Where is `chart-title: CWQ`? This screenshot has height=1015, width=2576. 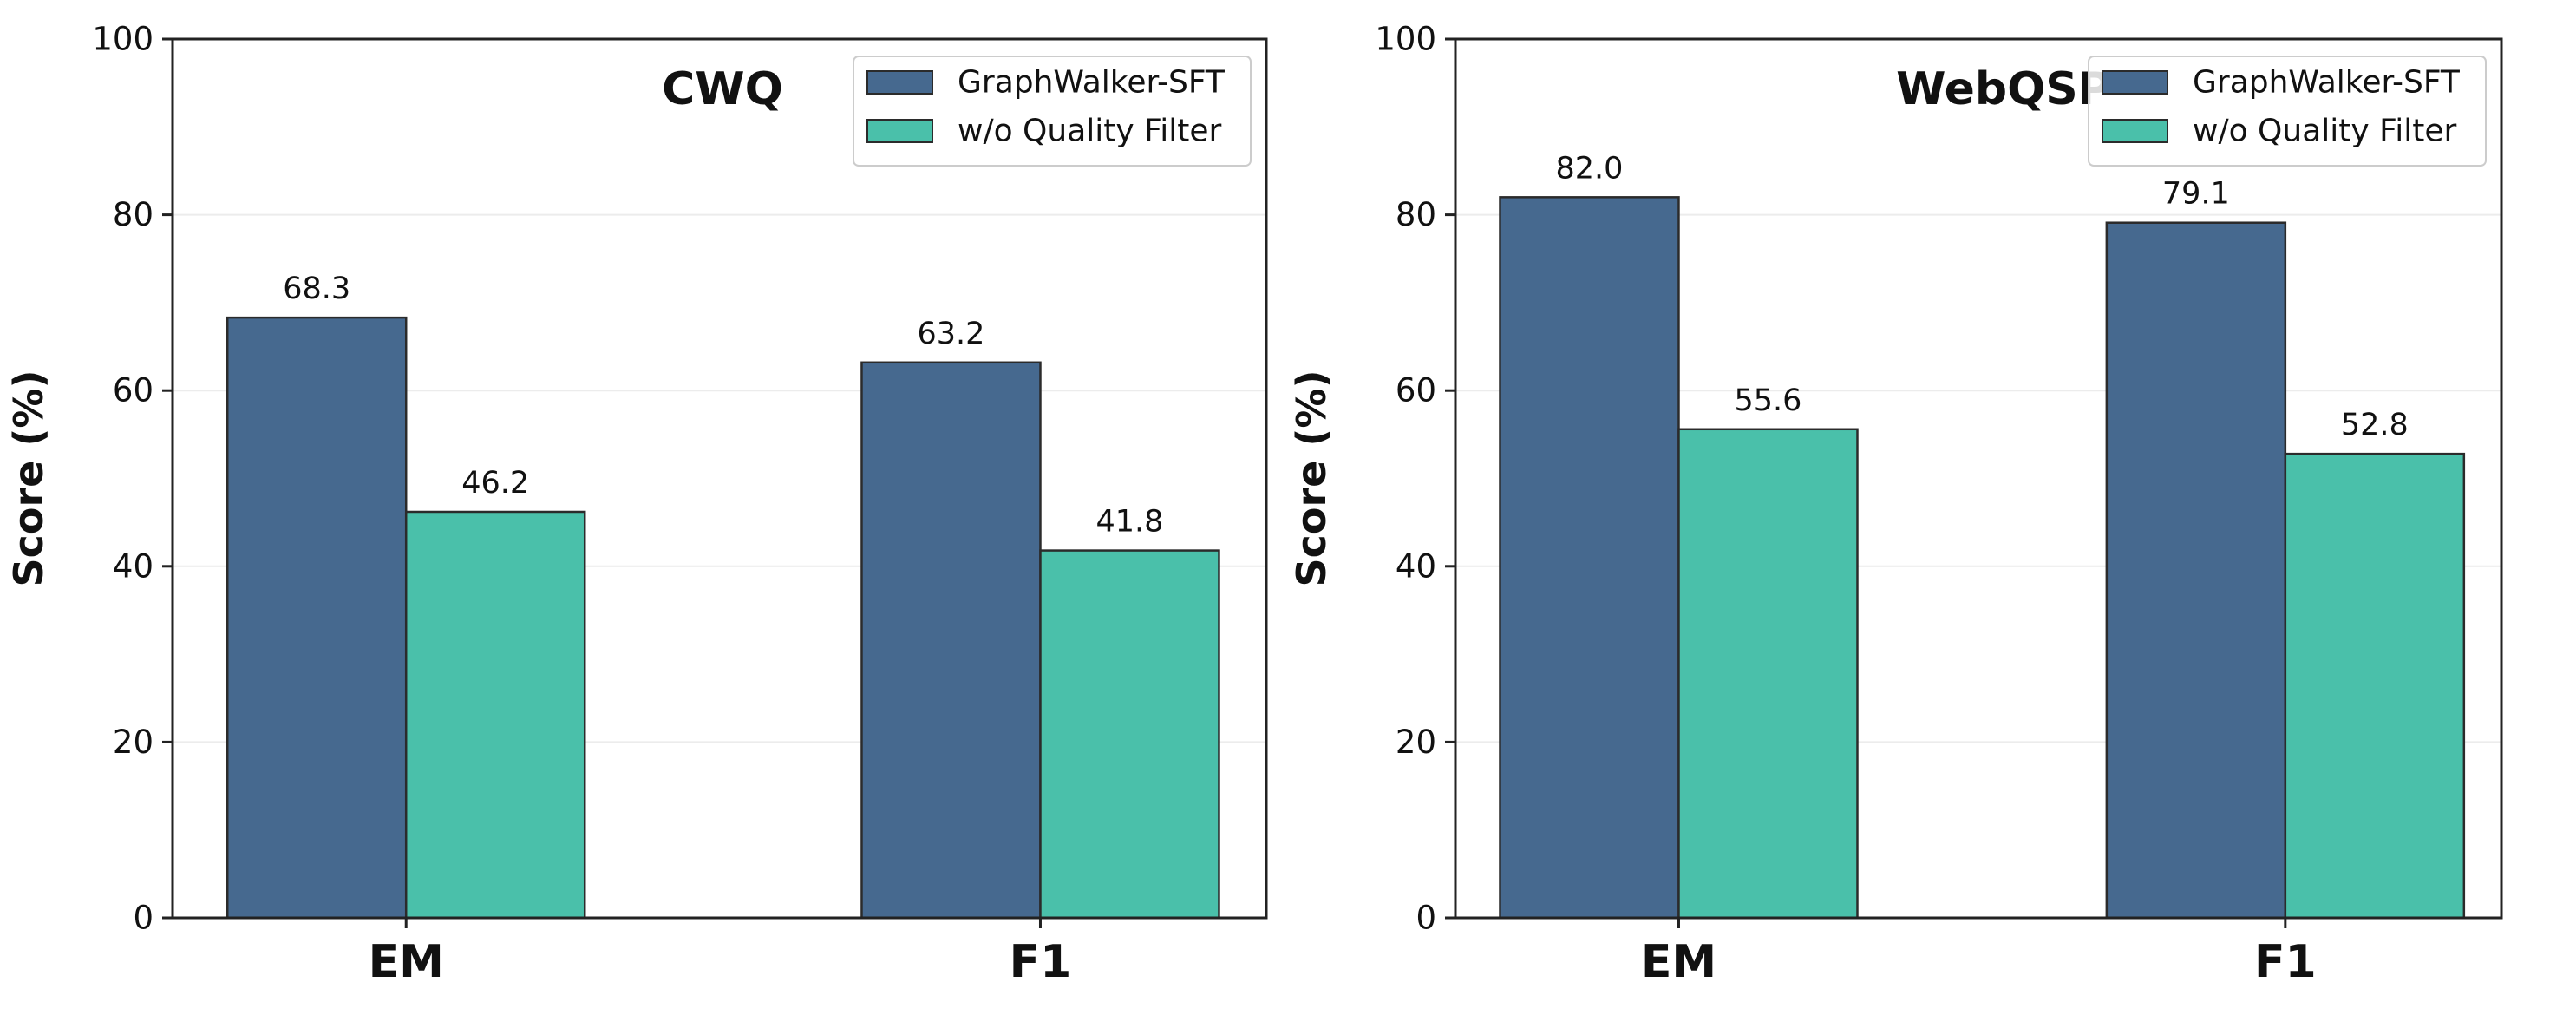
chart-title: CWQ is located at coordinates (722, 89).